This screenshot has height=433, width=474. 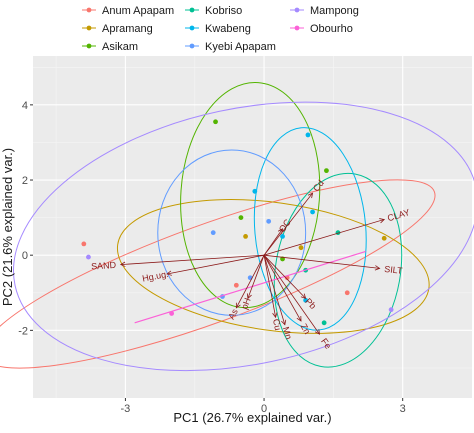 I want to click on legend-label: Mampong, so click(x=334, y=11).